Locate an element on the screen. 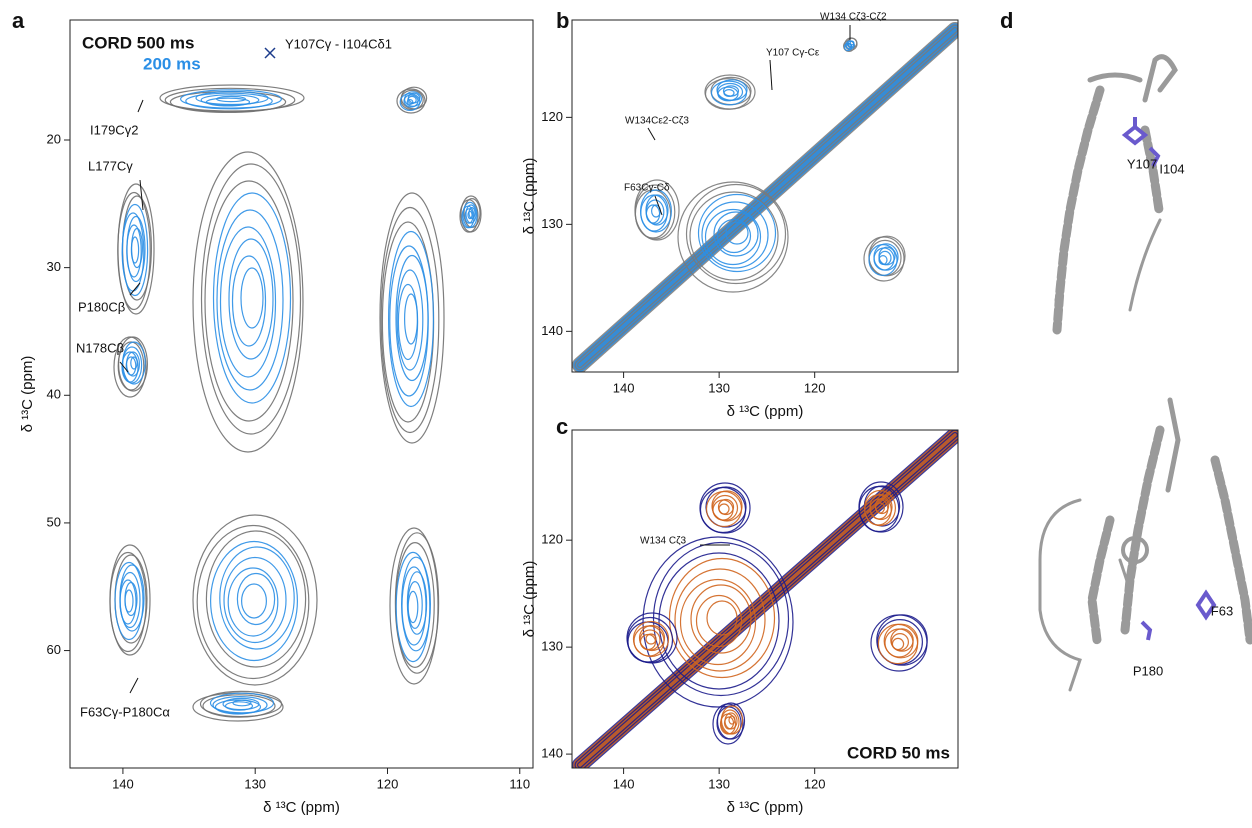  panel-letter: b is located at coordinates (562, 20).